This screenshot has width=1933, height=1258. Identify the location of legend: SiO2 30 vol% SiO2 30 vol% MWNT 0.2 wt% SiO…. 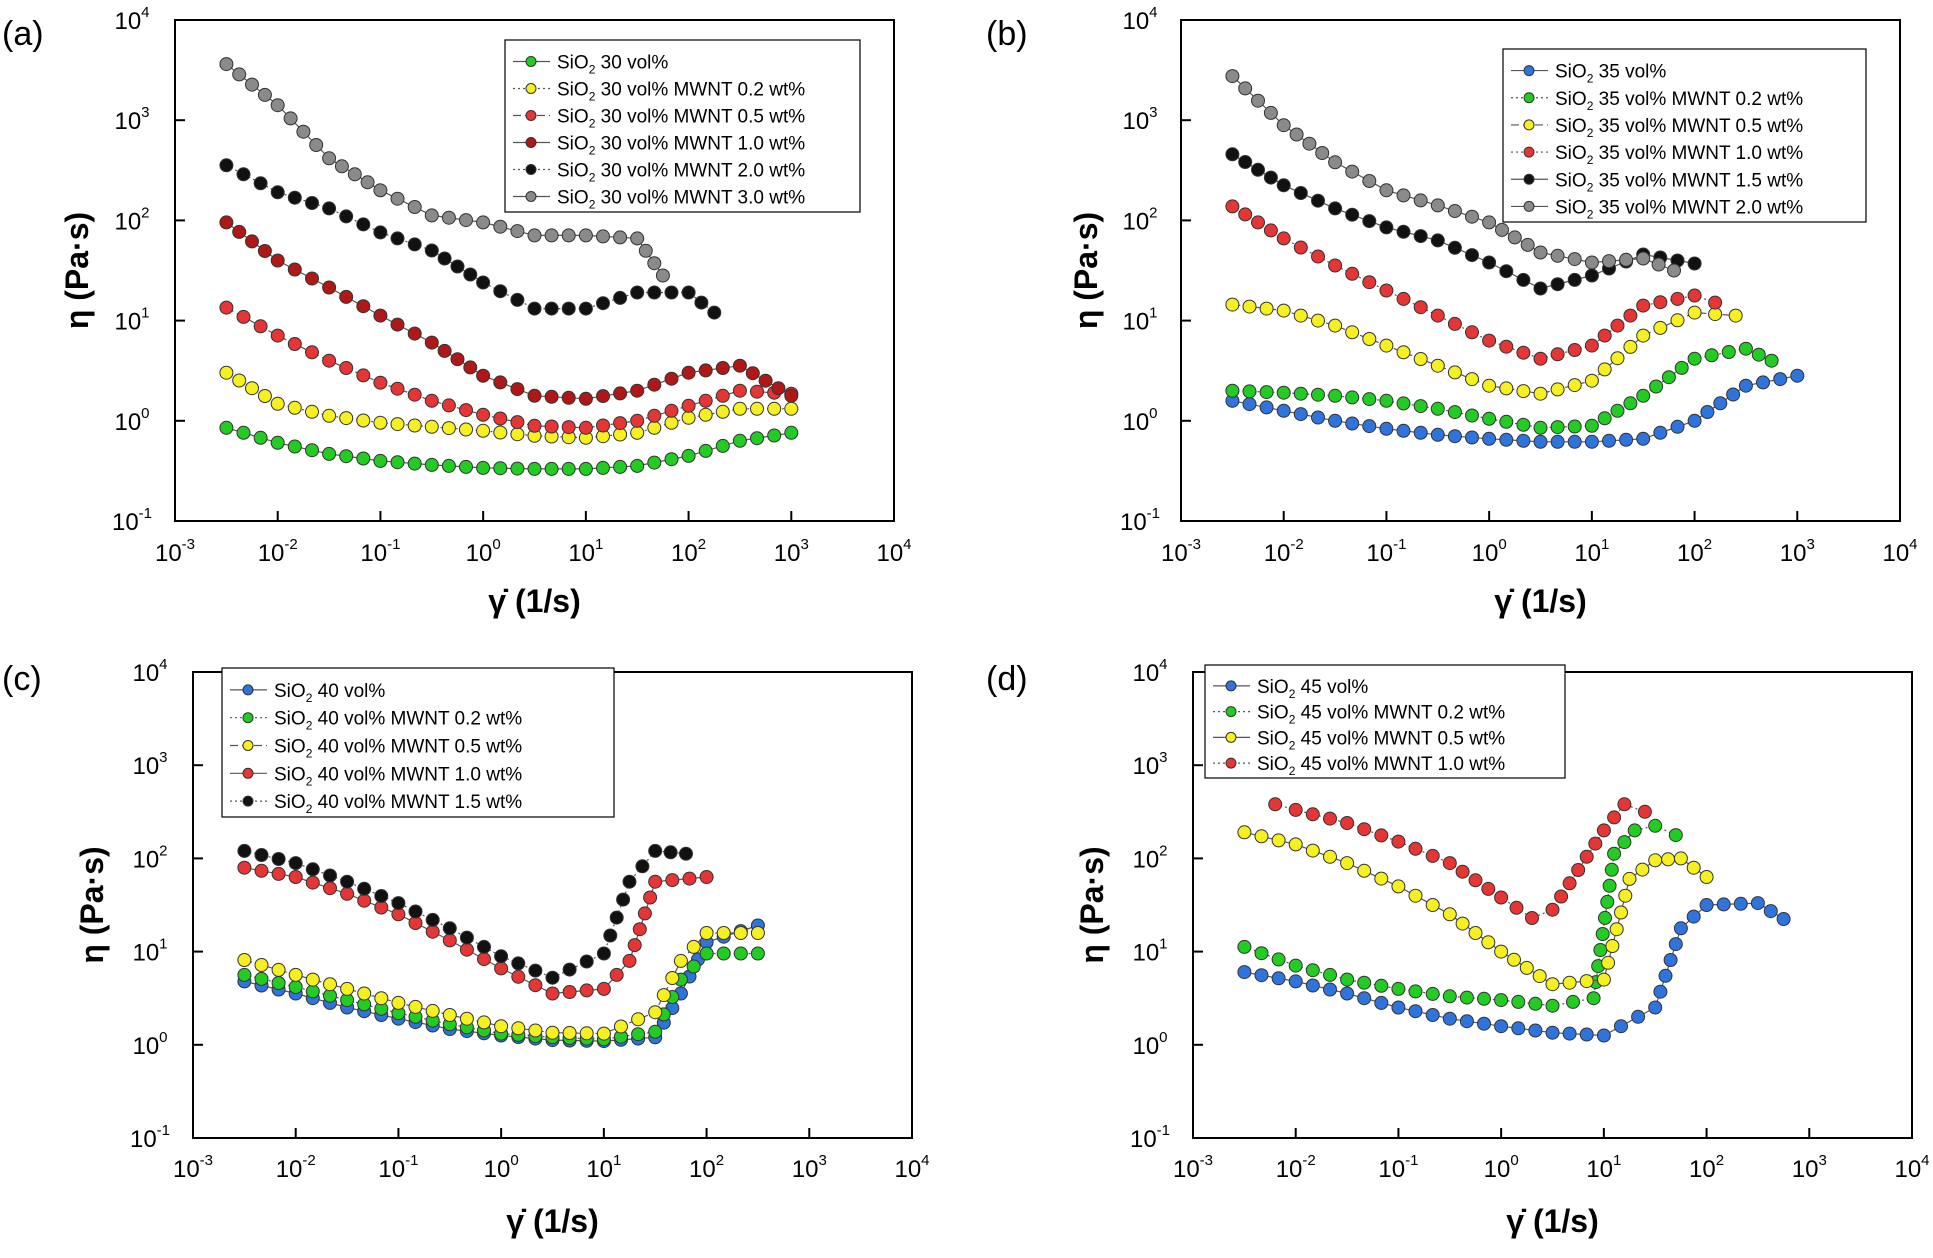
(682, 126).